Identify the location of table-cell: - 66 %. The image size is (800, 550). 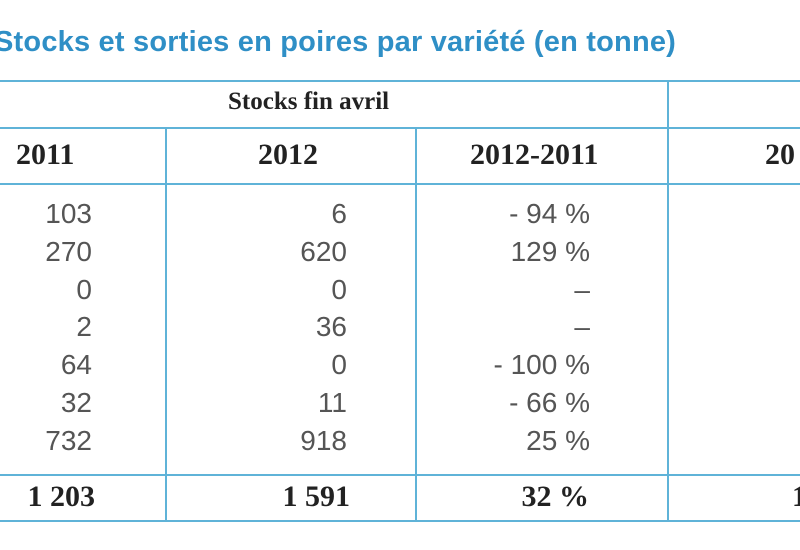
(549, 402).